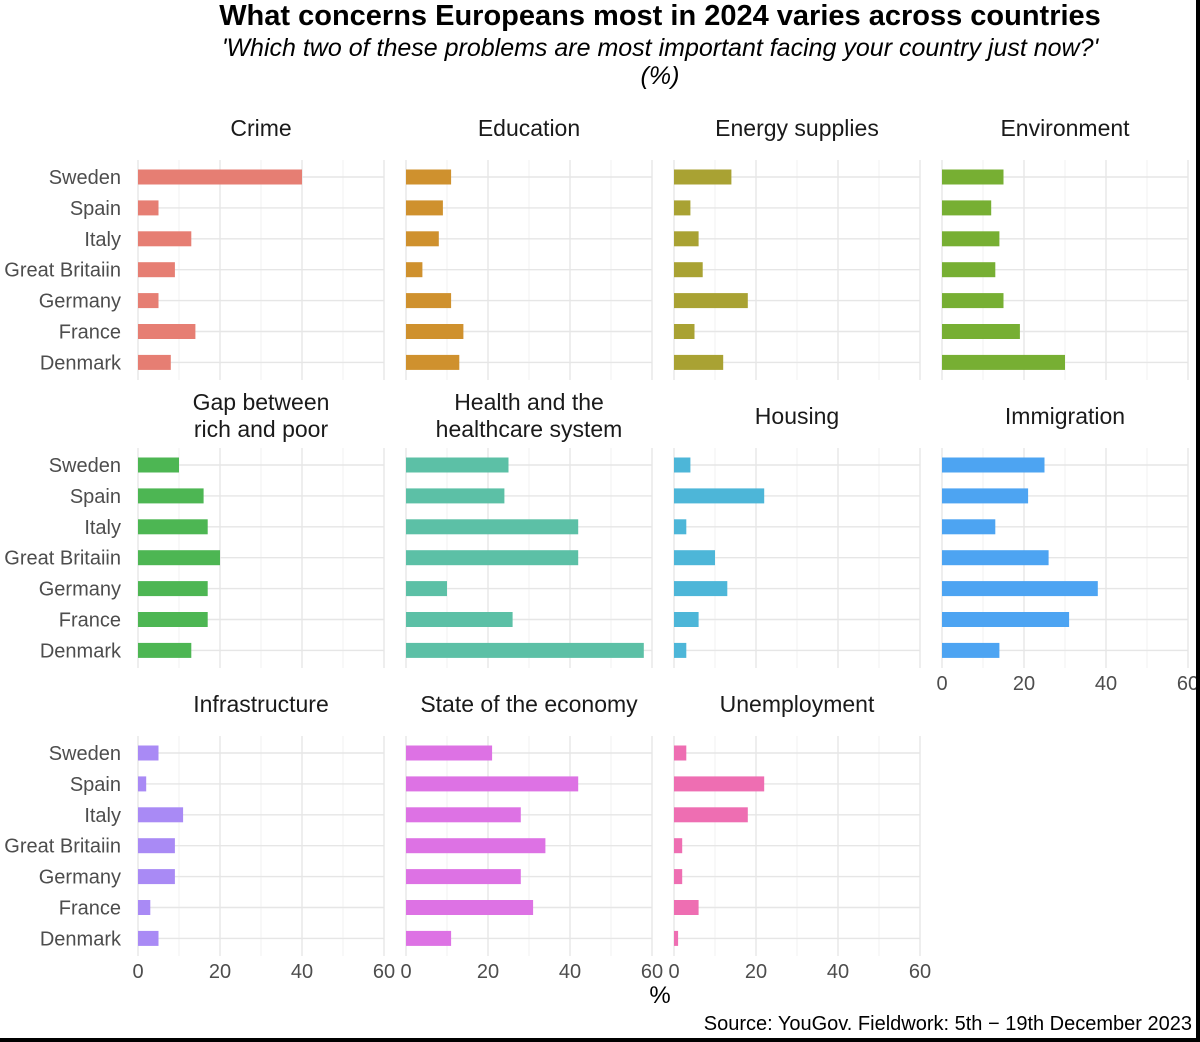 The height and width of the screenshot is (1042, 1200). Describe the element at coordinates (156, 877) in the screenshot. I see `bar-infrastructure-germany` at that location.